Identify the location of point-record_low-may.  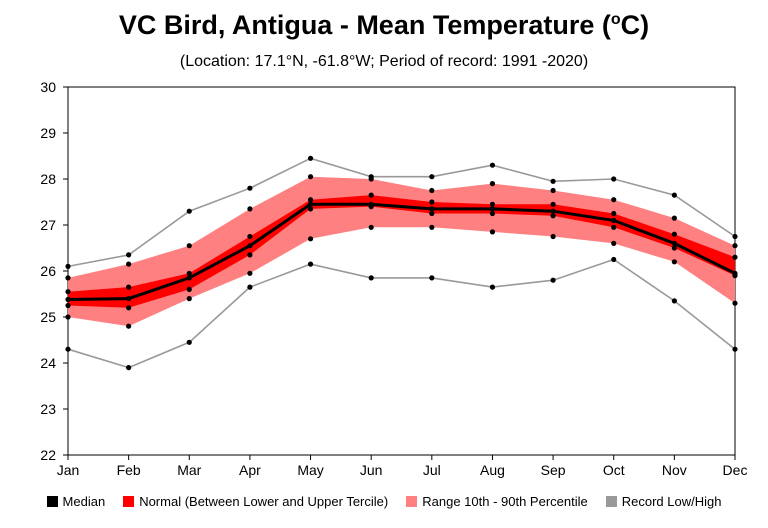
(310, 264).